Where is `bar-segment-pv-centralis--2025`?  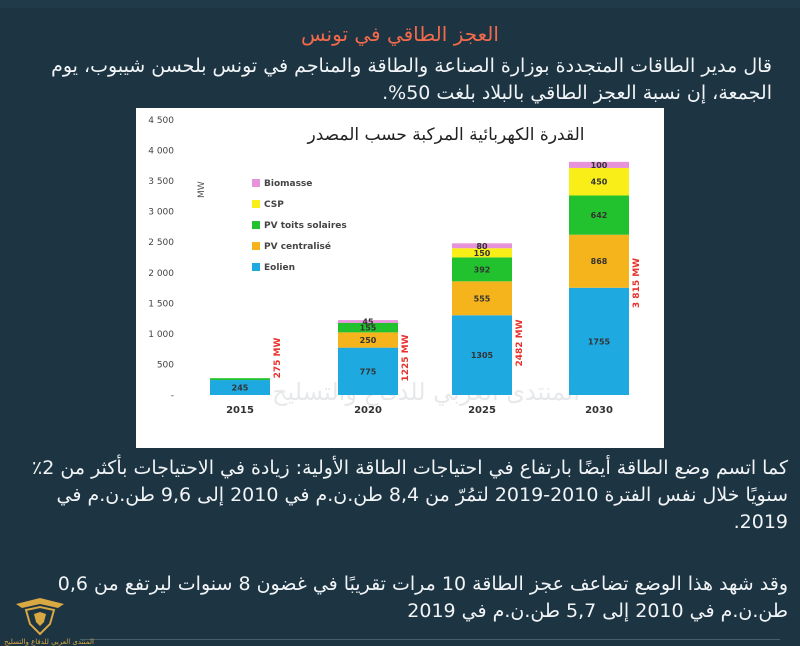 bar-segment-pv-centralis--2025 is located at coordinates (482, 298).